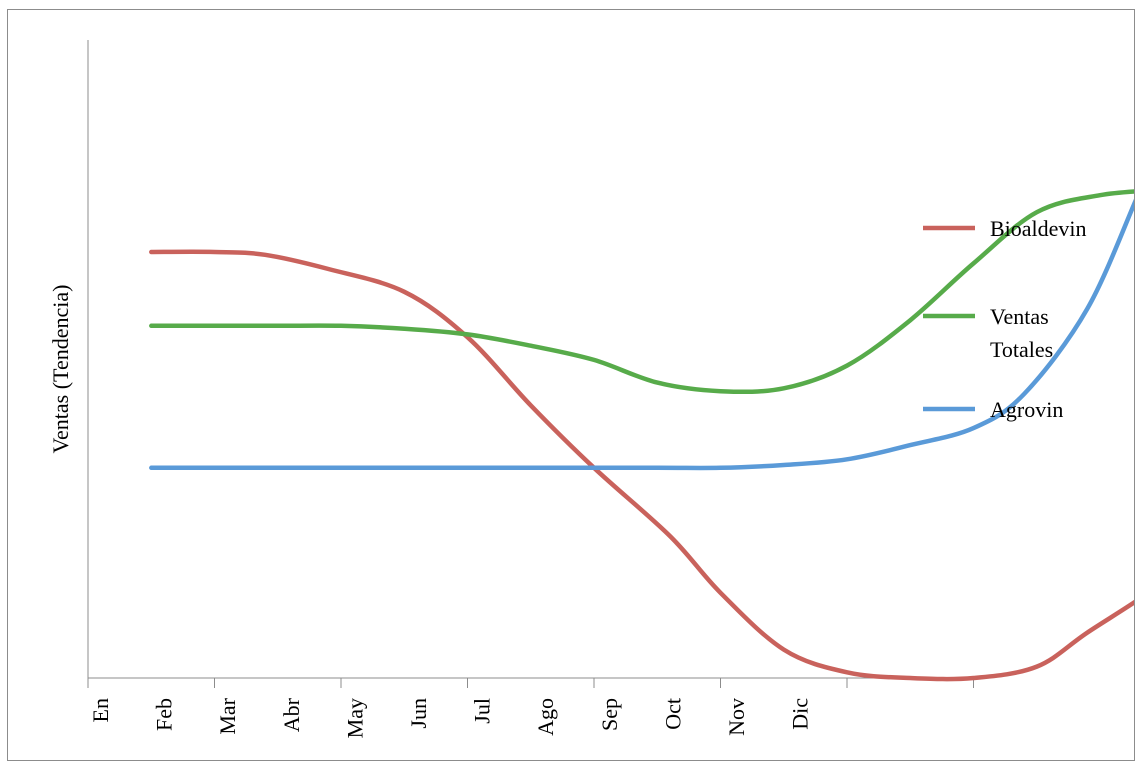 This screenshot has width=1142, height=769. Describe the element at coordinates (800, 714) in the screenshot. I see `x-tick-label: Dic` at that location.